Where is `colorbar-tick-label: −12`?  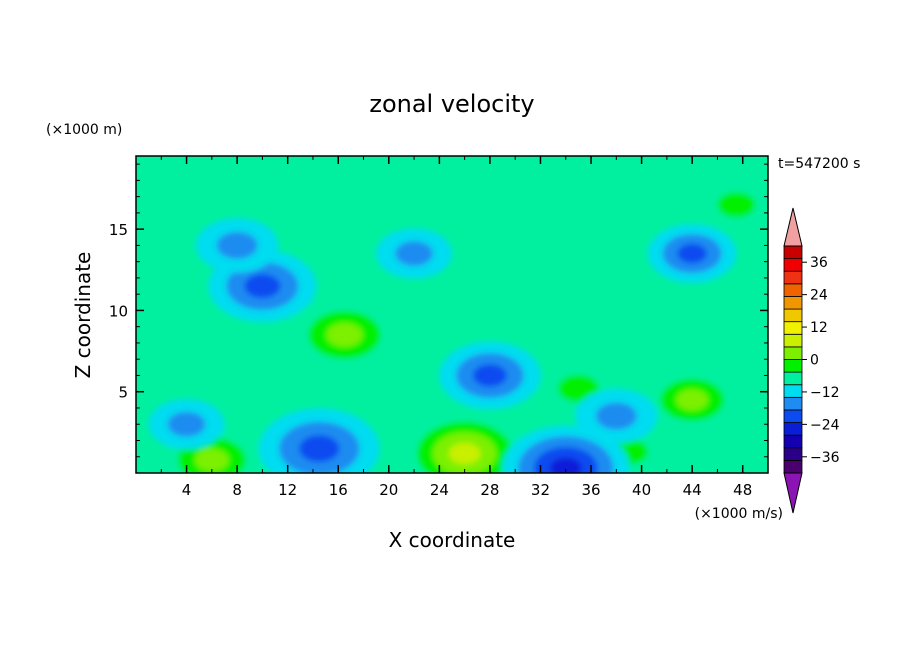 colorbar-tick-label: −12 is located at coordinates (825, 393).